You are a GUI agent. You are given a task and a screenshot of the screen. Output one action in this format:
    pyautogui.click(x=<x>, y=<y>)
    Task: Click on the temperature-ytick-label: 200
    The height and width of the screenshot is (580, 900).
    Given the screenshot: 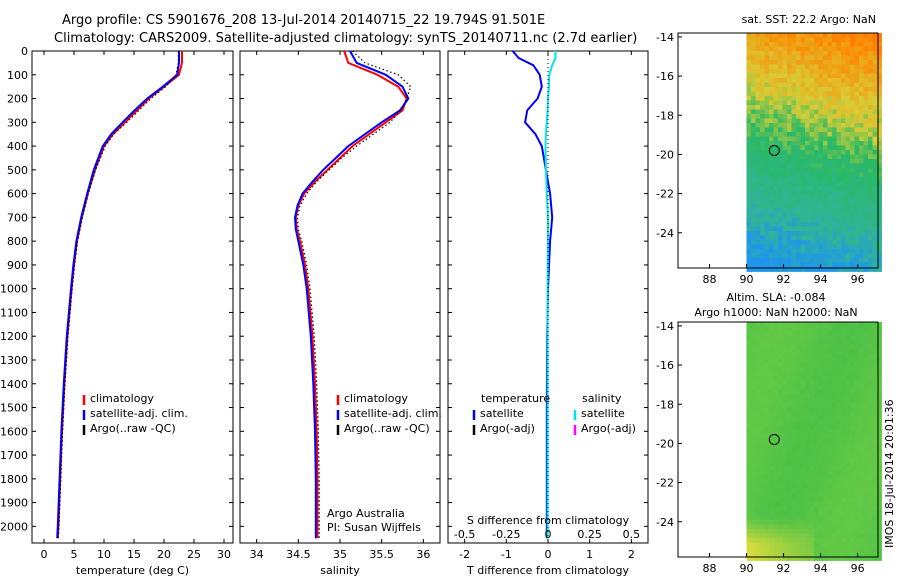 What is the action you would take?
    pyautogui.click(x=17, y=99)
    